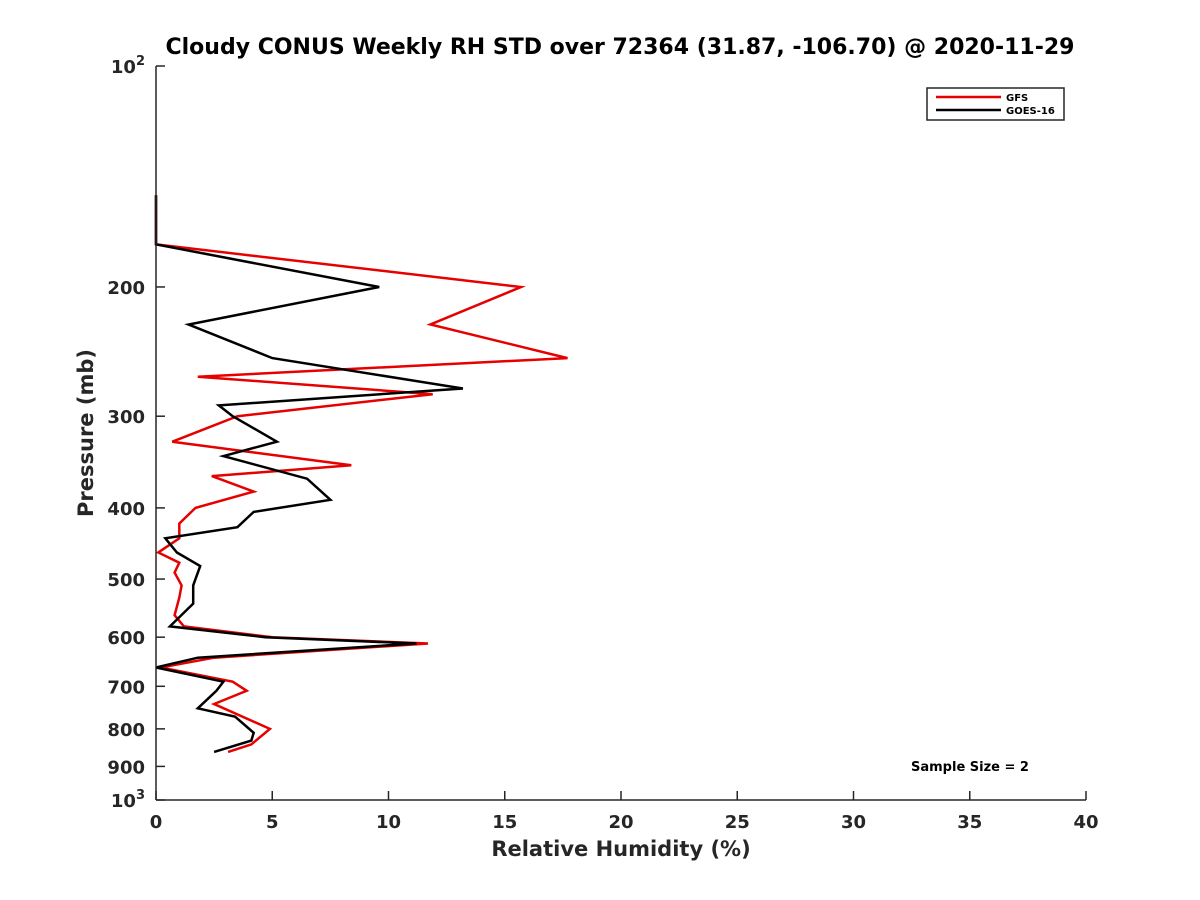 The image size is (1200, 900). Describe the element at coordinates (126, 580) in the screenshot. I see `y-tick-label: 500` at that location.